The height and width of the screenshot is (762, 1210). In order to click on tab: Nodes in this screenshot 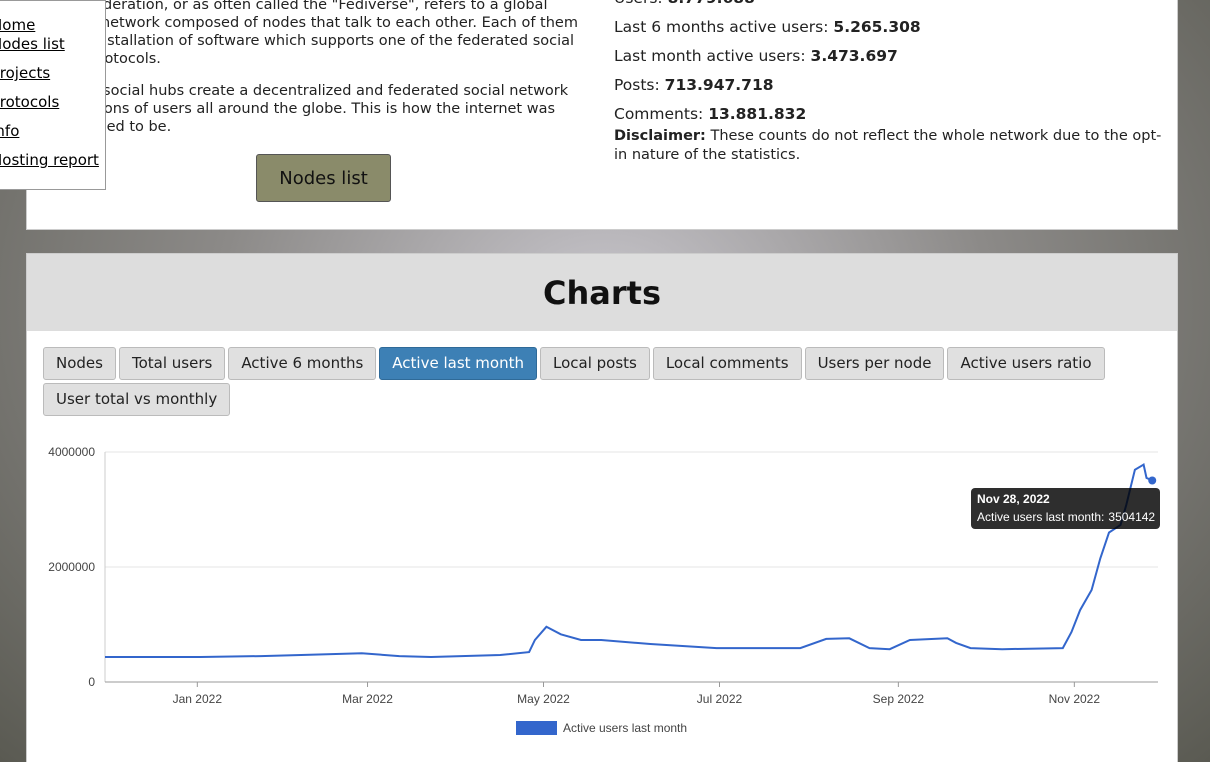, I will do `click(79, 363)`.